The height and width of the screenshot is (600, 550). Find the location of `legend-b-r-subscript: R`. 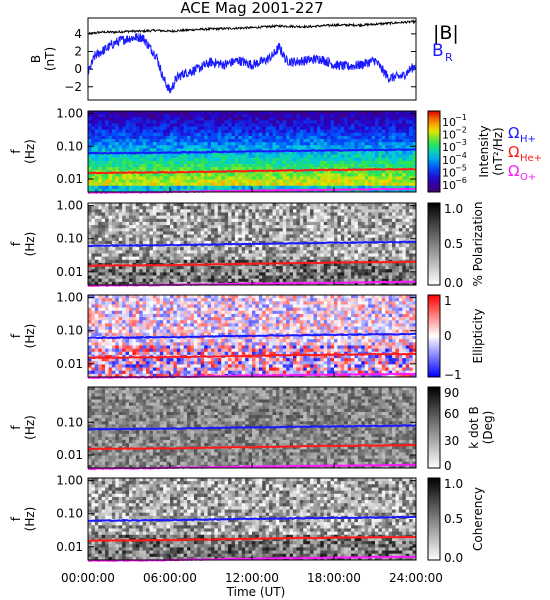

legend-b-r-subscript: R is located at coordinates (449, 57).